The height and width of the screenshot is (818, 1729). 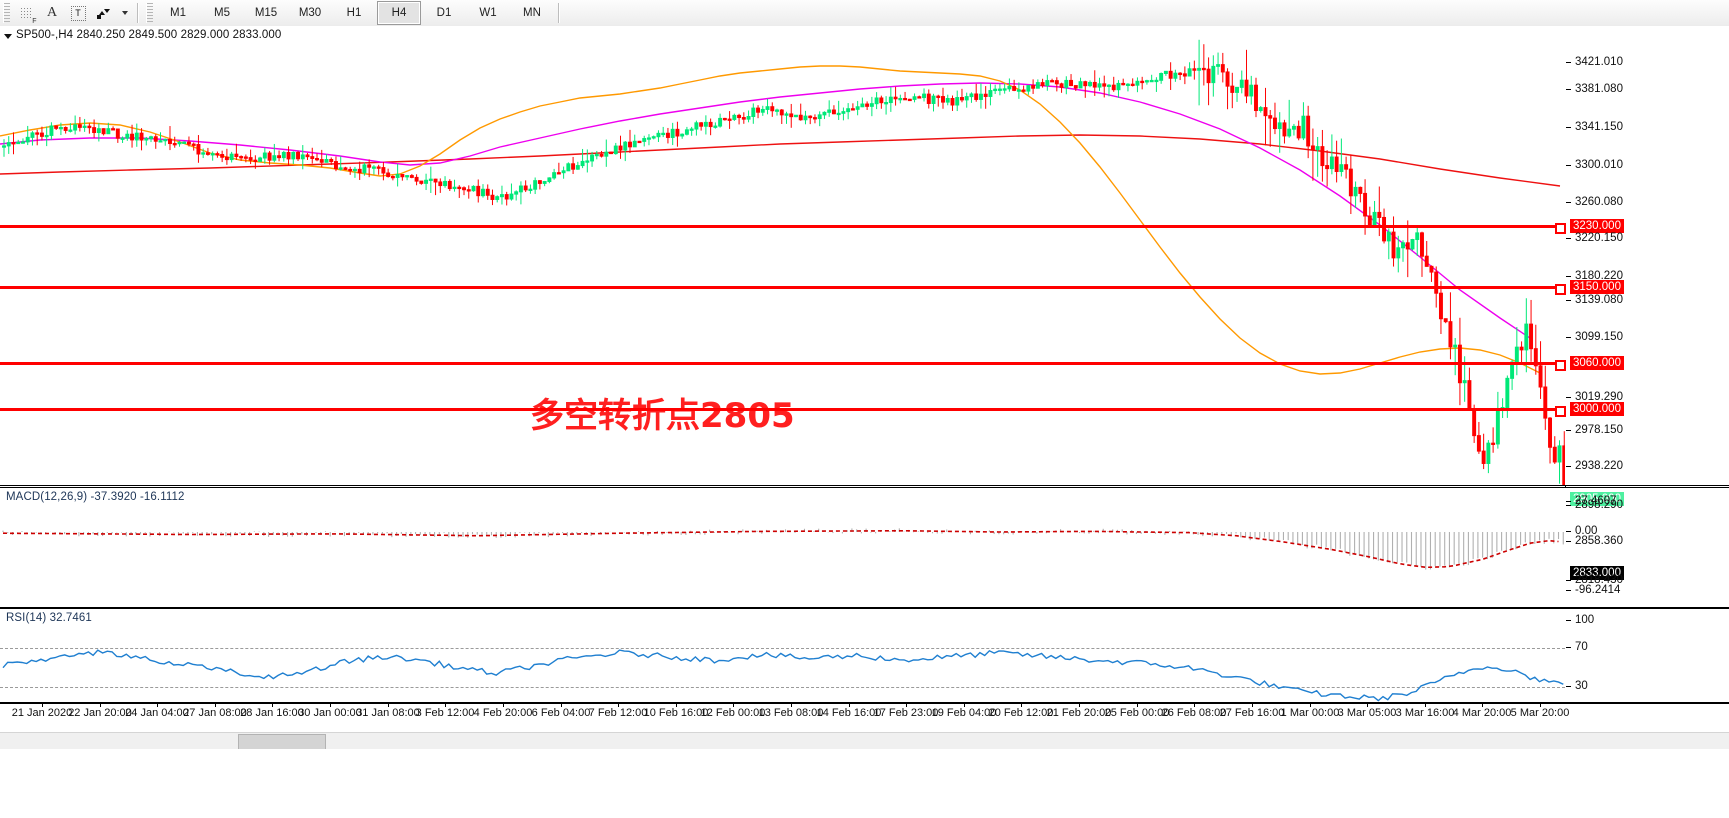 I want to click on time-axis-label: 19 Feb 04:00, so click(x=964, y=713).